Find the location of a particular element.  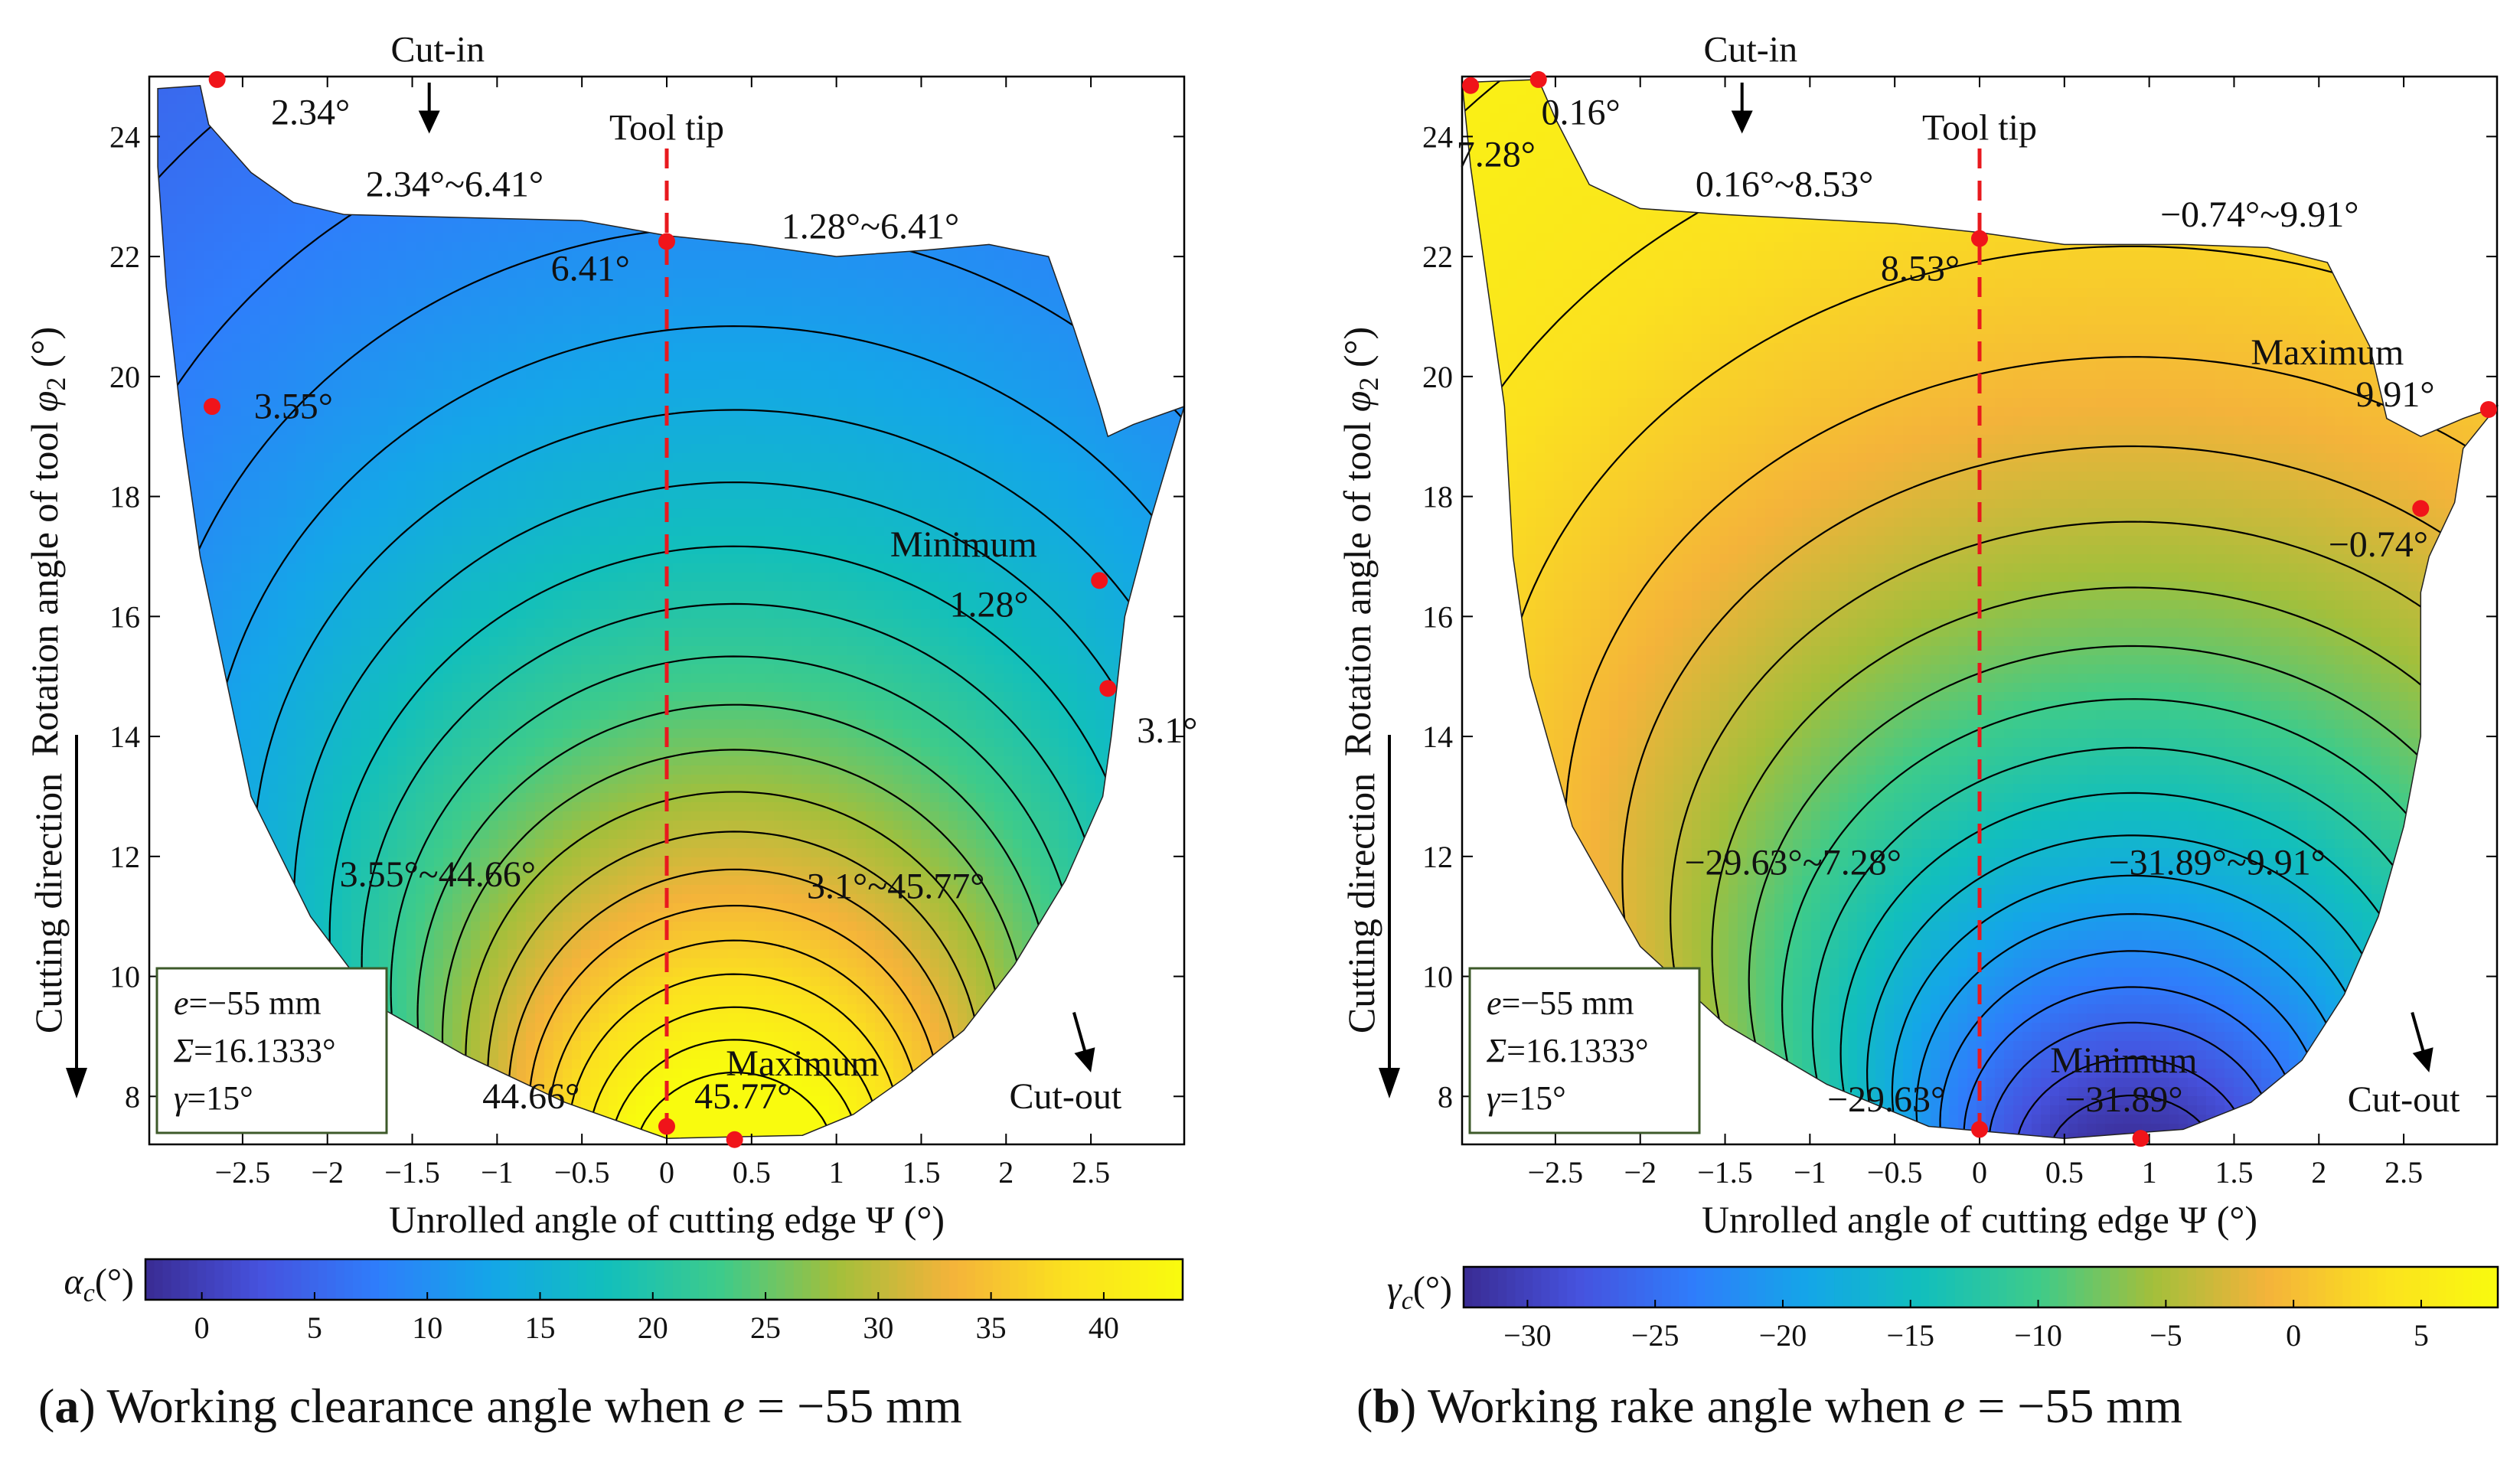

contour-line--28 is located at coordinates (2132, 1098).